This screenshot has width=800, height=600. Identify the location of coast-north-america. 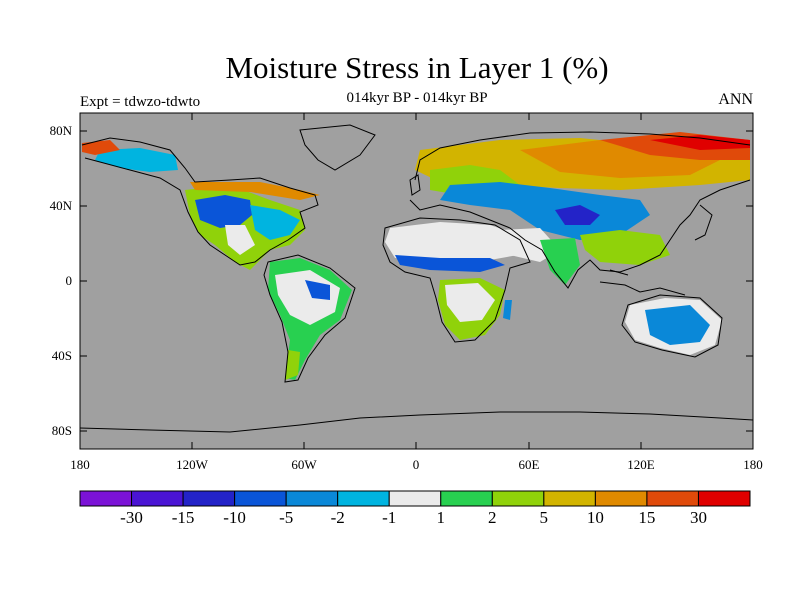
(200, 201).